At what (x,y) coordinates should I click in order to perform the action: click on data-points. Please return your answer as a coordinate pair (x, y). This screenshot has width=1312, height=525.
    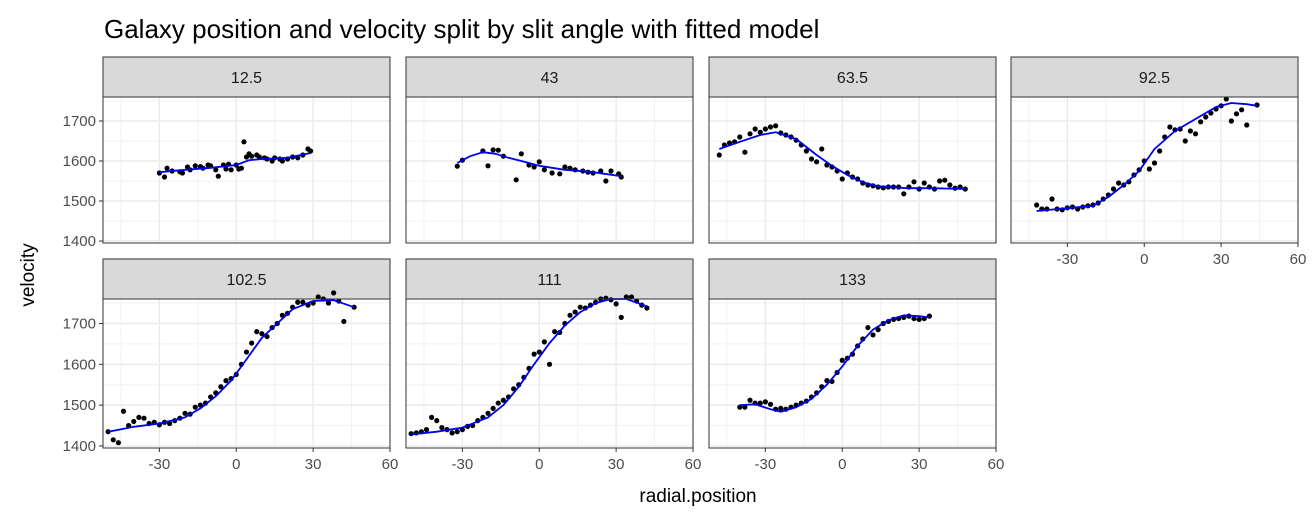
    Looking at the image, I should click on (539, 165).